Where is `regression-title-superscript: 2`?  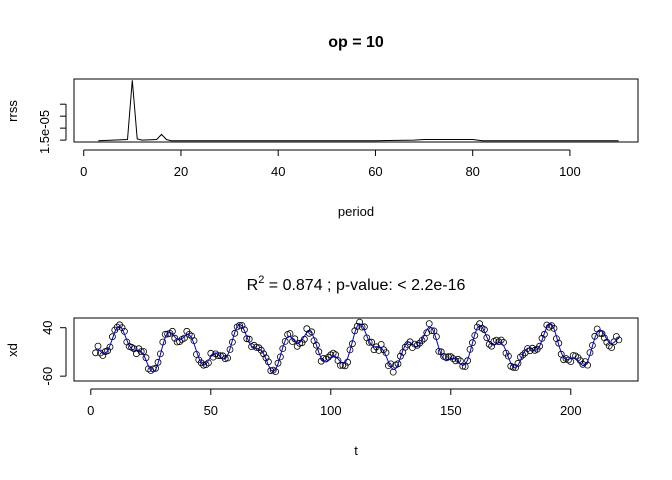 regression-title-superscript: 2 is located at coordinates (261, 280).